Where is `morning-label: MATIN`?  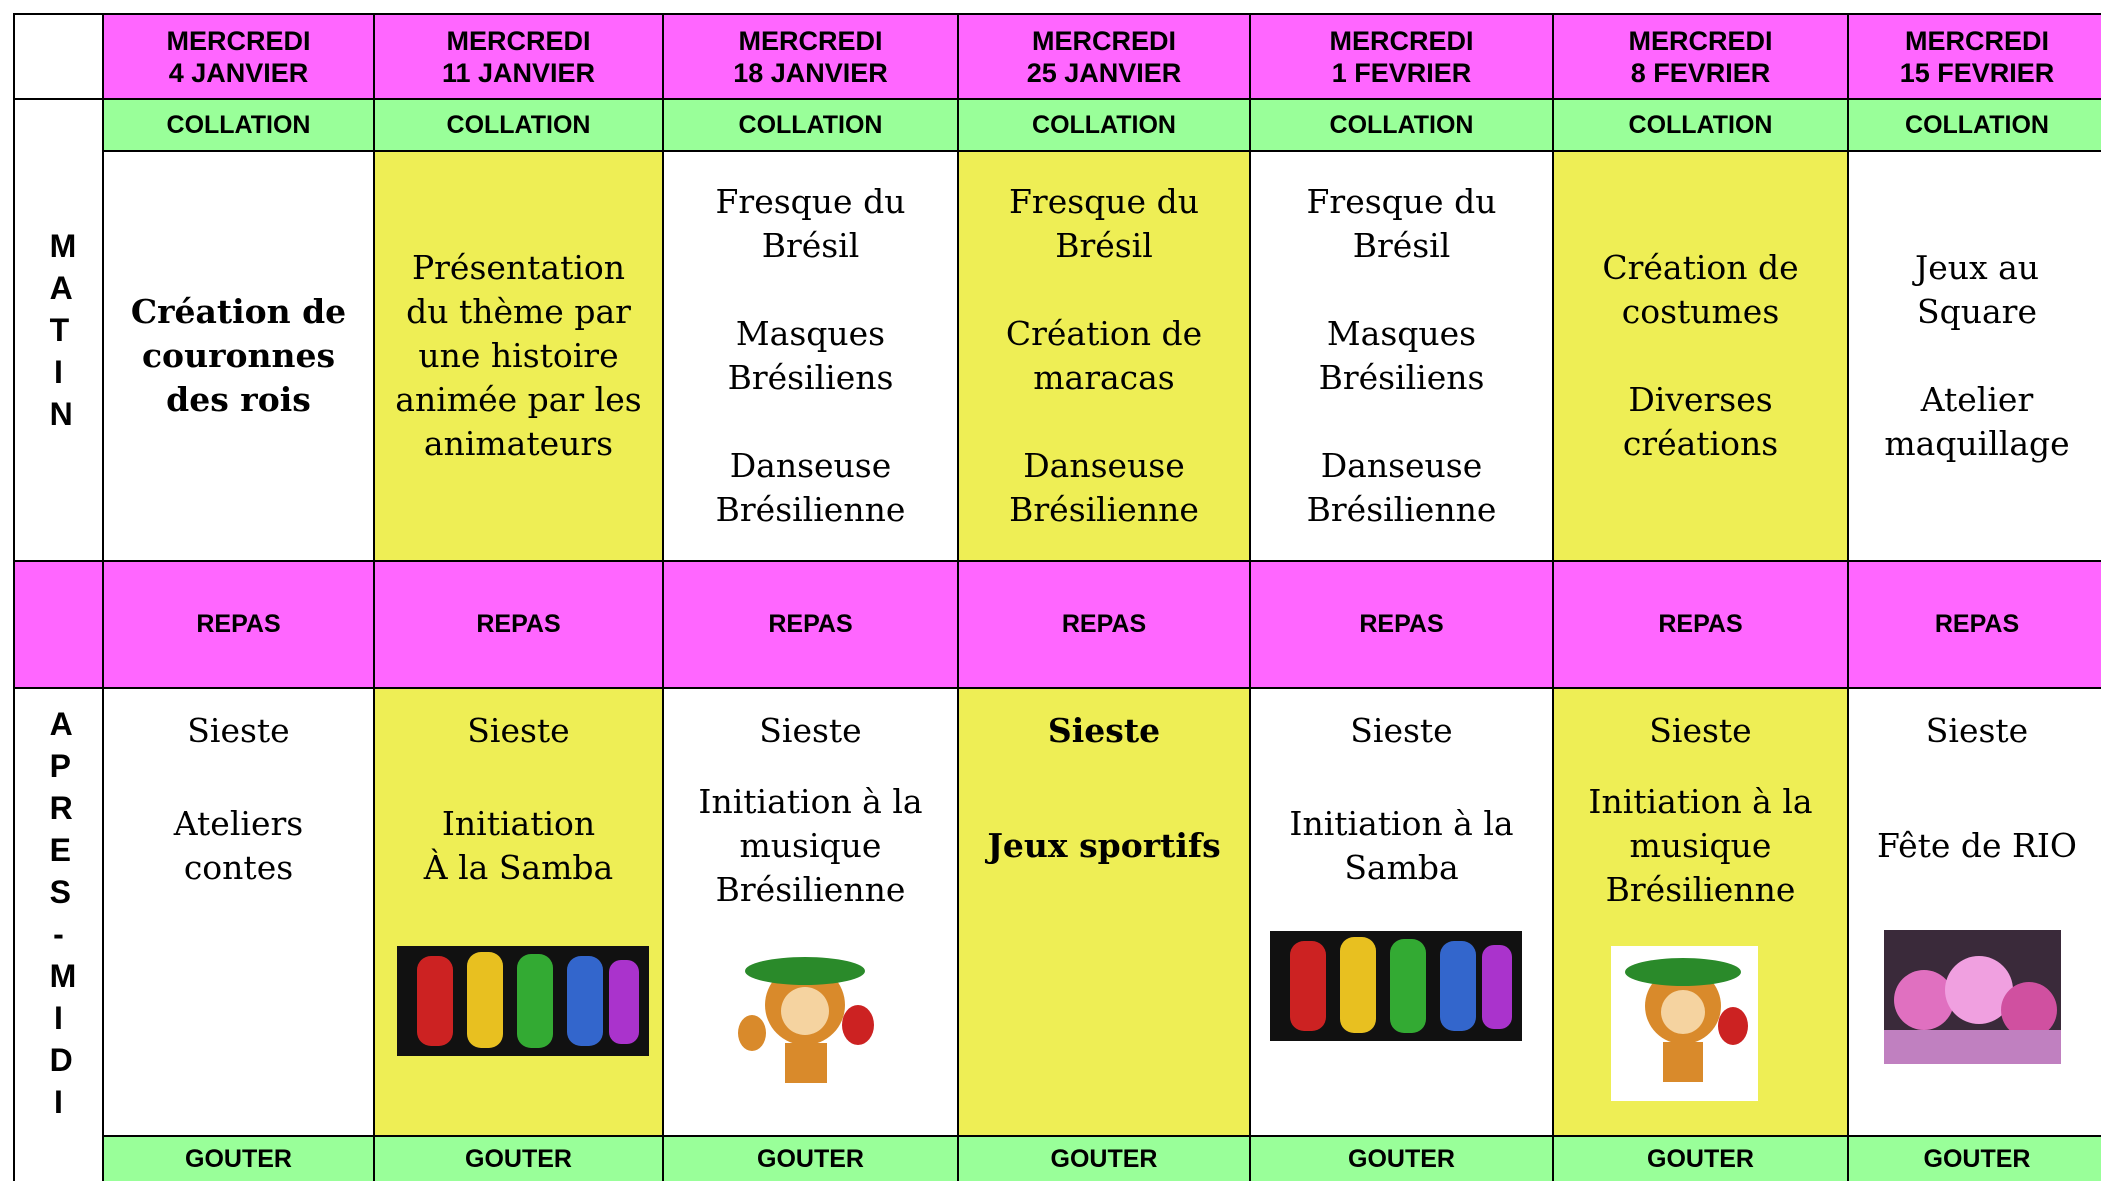
morning-label: MATIN is located at coordinates (63, 330).